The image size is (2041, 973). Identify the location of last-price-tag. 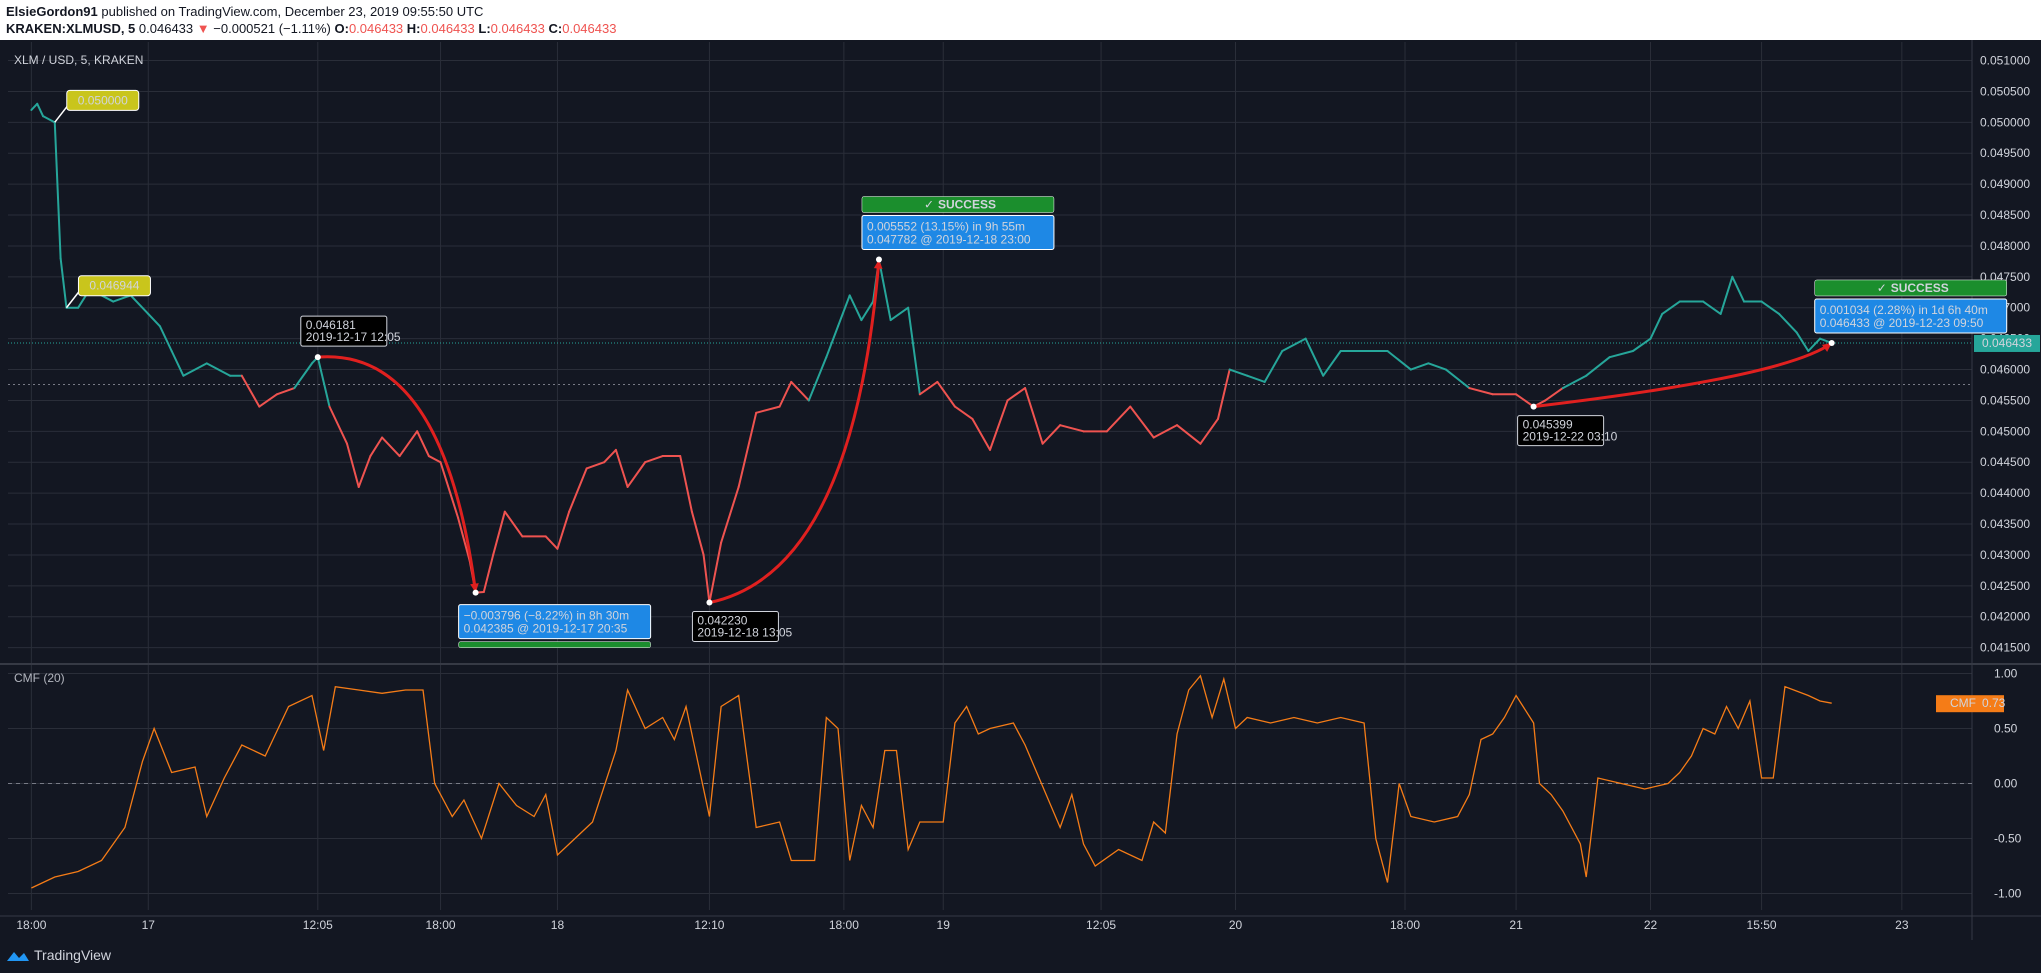
(2007, 343).